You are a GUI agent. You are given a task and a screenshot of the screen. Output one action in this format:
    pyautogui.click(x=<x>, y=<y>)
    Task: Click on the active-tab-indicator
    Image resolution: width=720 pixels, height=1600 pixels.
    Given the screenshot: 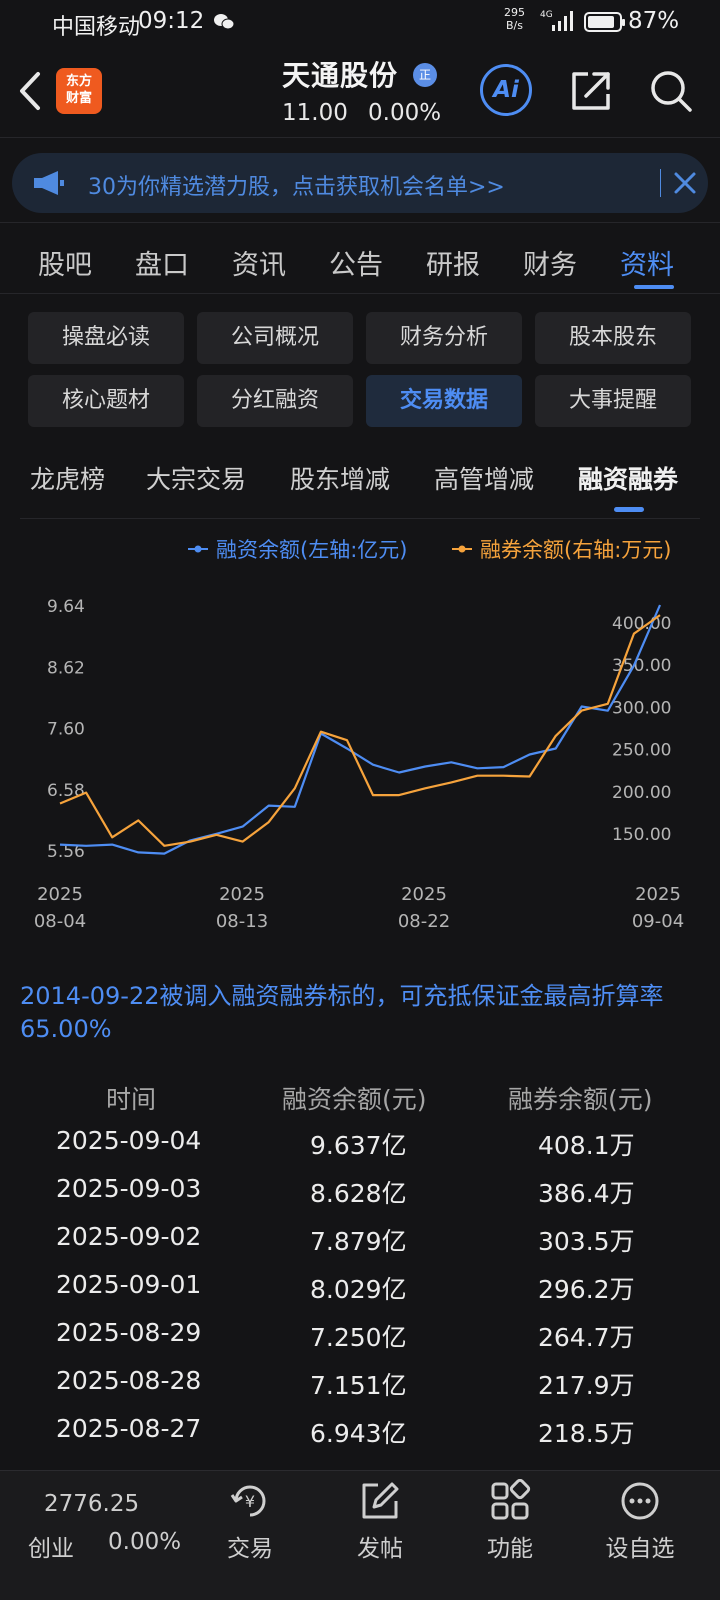 What is the action you would take?
    pyautogui.click(x=654, y=287)
    